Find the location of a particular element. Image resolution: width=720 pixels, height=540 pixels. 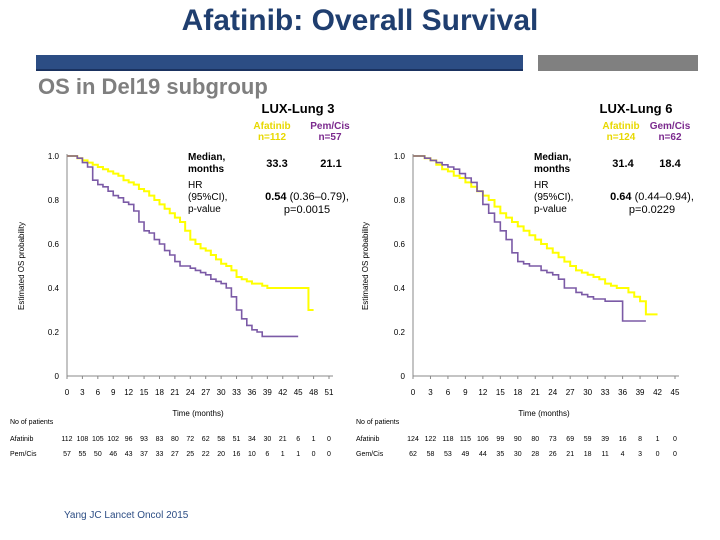

chart1-hr-estimate: 0.54 is located at coordinates (276, 197).